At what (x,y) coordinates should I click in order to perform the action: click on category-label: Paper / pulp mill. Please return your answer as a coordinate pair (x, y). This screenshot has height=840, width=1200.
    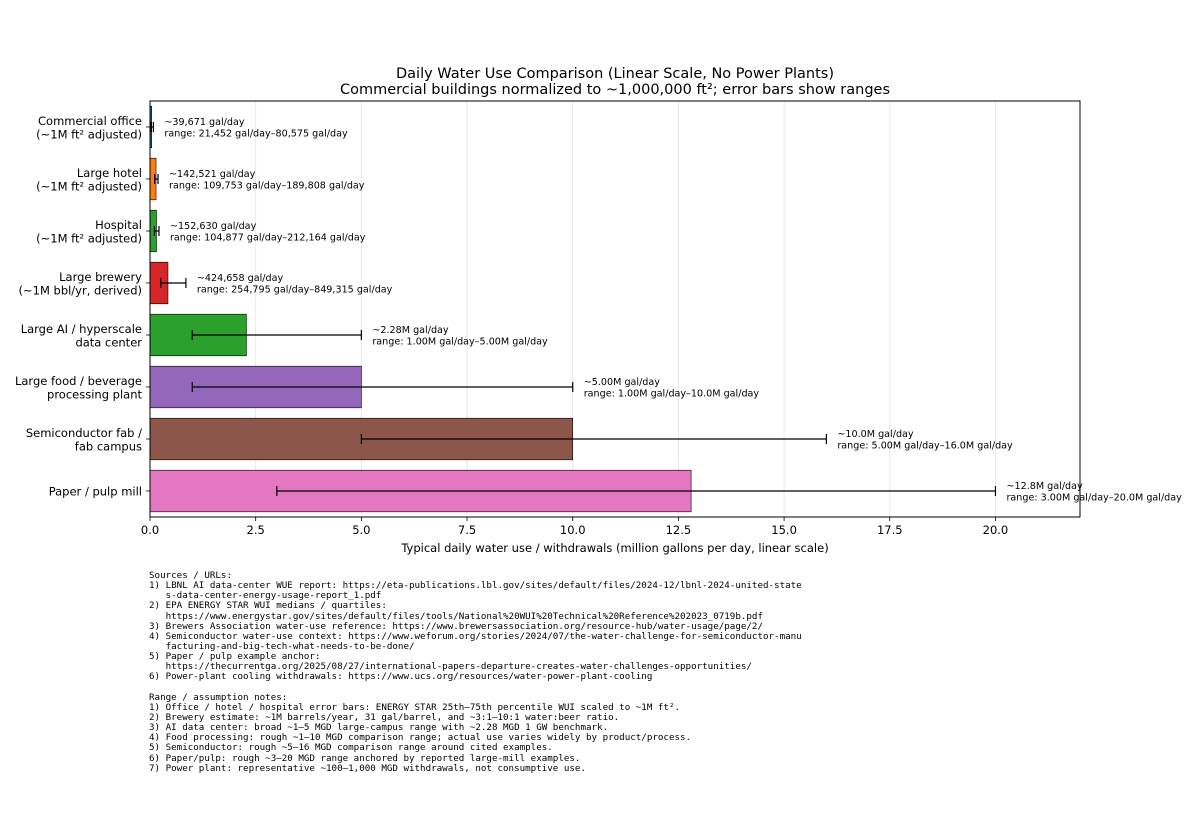
    Looking at the image, I should click on (95, 492).